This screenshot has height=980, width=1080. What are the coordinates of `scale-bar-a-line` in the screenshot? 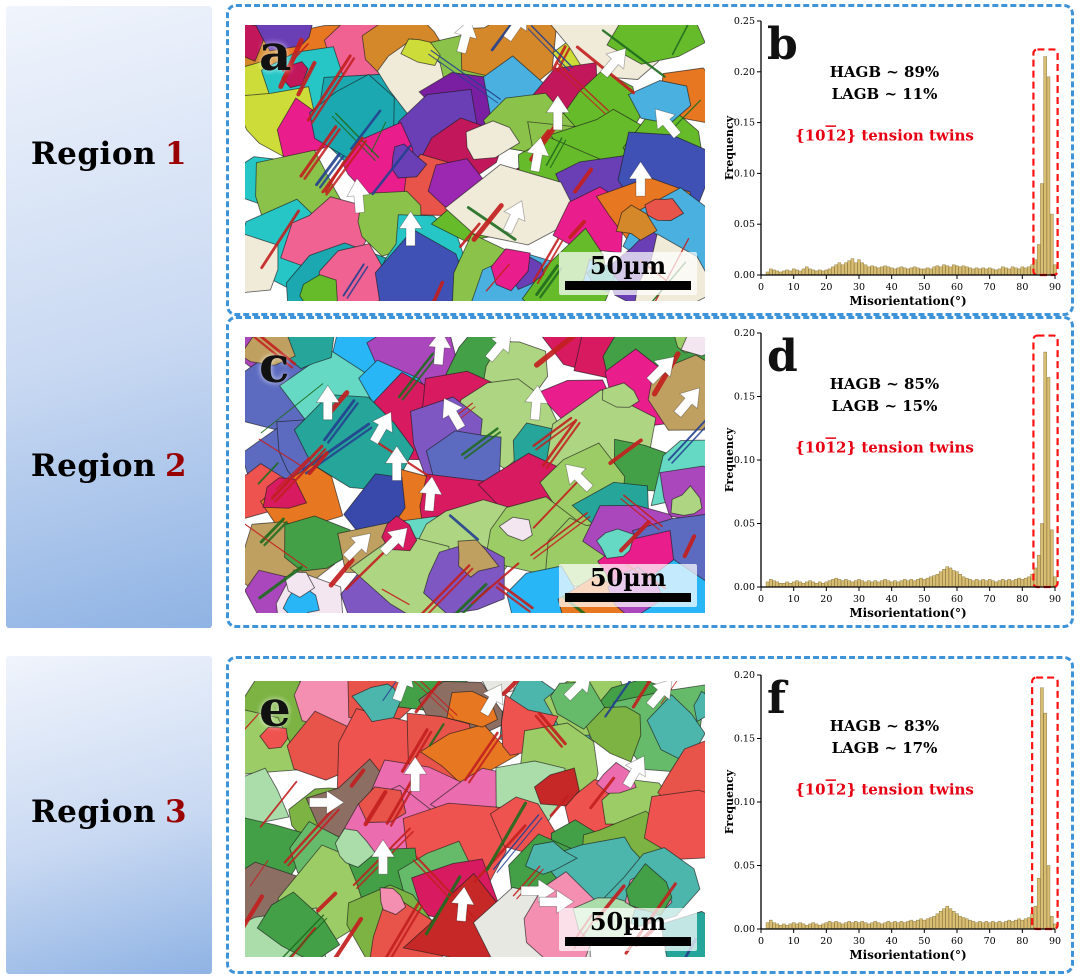 It's located at (628, 285).